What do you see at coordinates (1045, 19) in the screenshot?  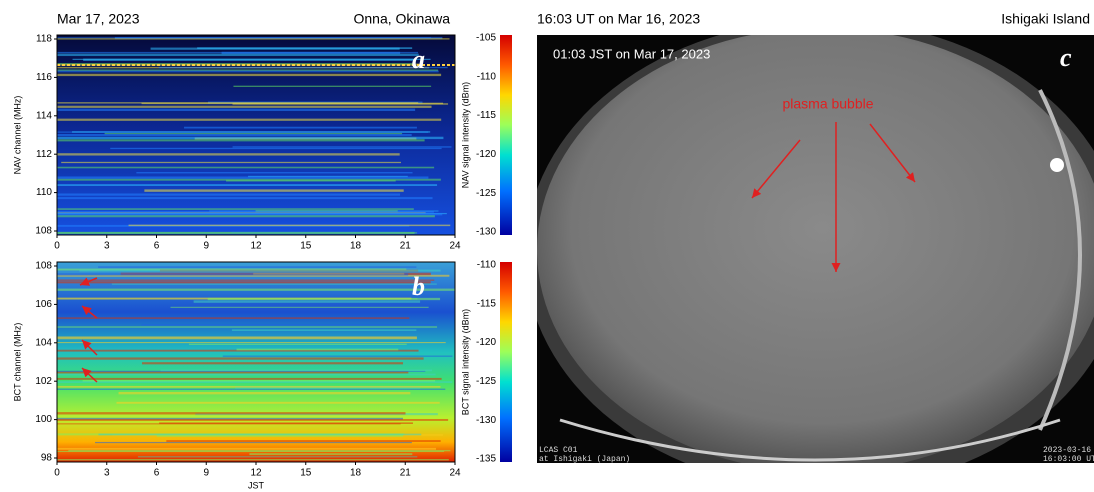 I see `location: Ishigaki Island` at bounding box center [1045, 19].